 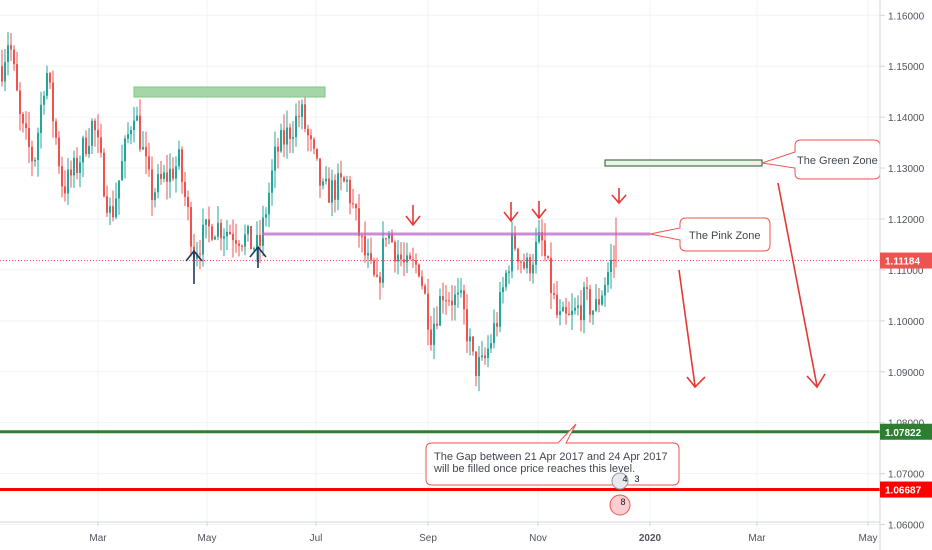 I want to click on y-tick-label: 1.12000, so click(x=906, y=220).